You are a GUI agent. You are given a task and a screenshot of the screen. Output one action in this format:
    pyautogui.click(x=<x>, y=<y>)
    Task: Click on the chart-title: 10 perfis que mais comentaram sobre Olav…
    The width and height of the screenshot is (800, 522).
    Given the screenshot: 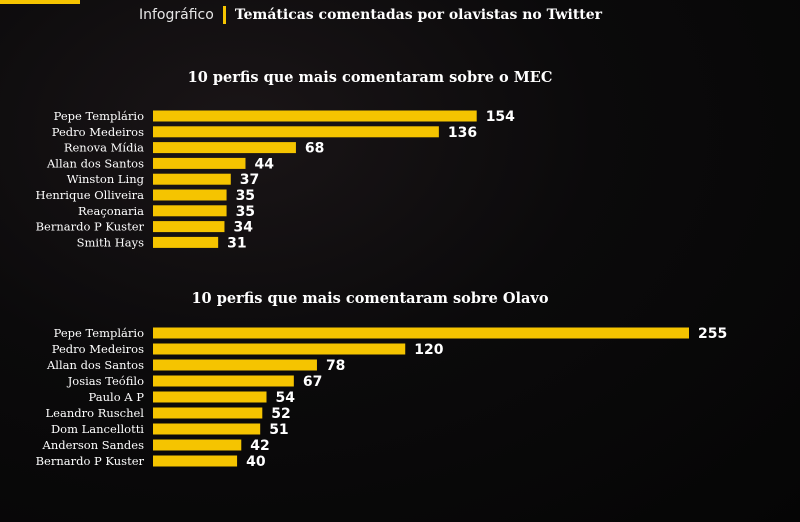 What is the action you would take?
    pyautogui.click(x=369, y=298)
    